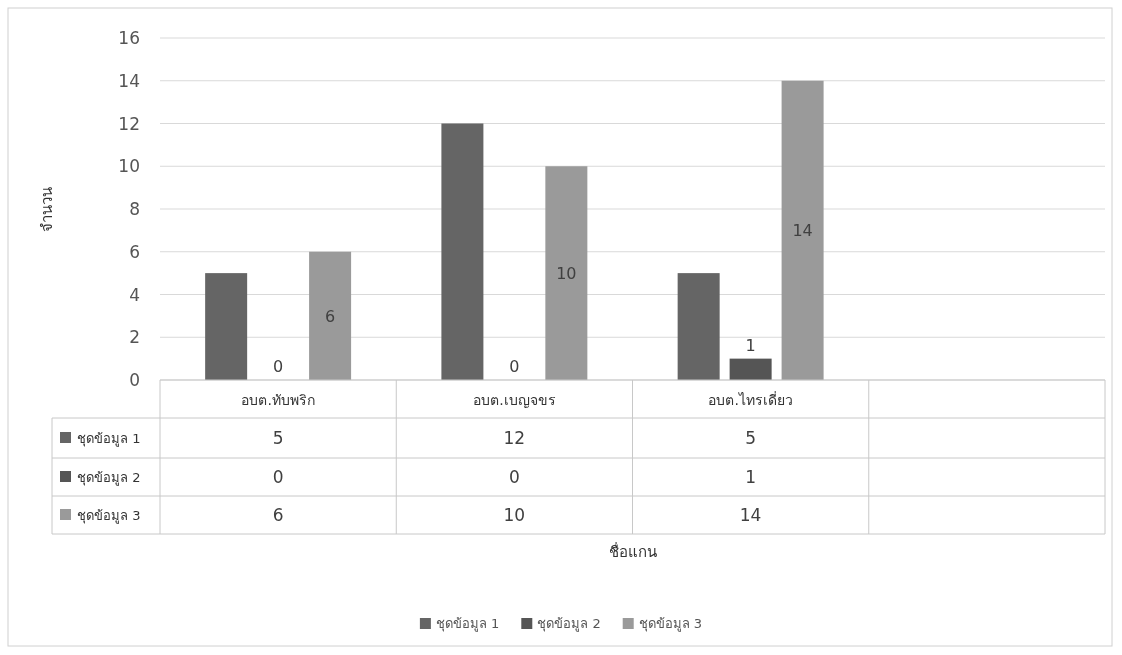 The image size is (1122, 655). Describe the element at coordinates (670, 623) in the screenshot. I see `text: ชุดข้อมูล 3` at that location.